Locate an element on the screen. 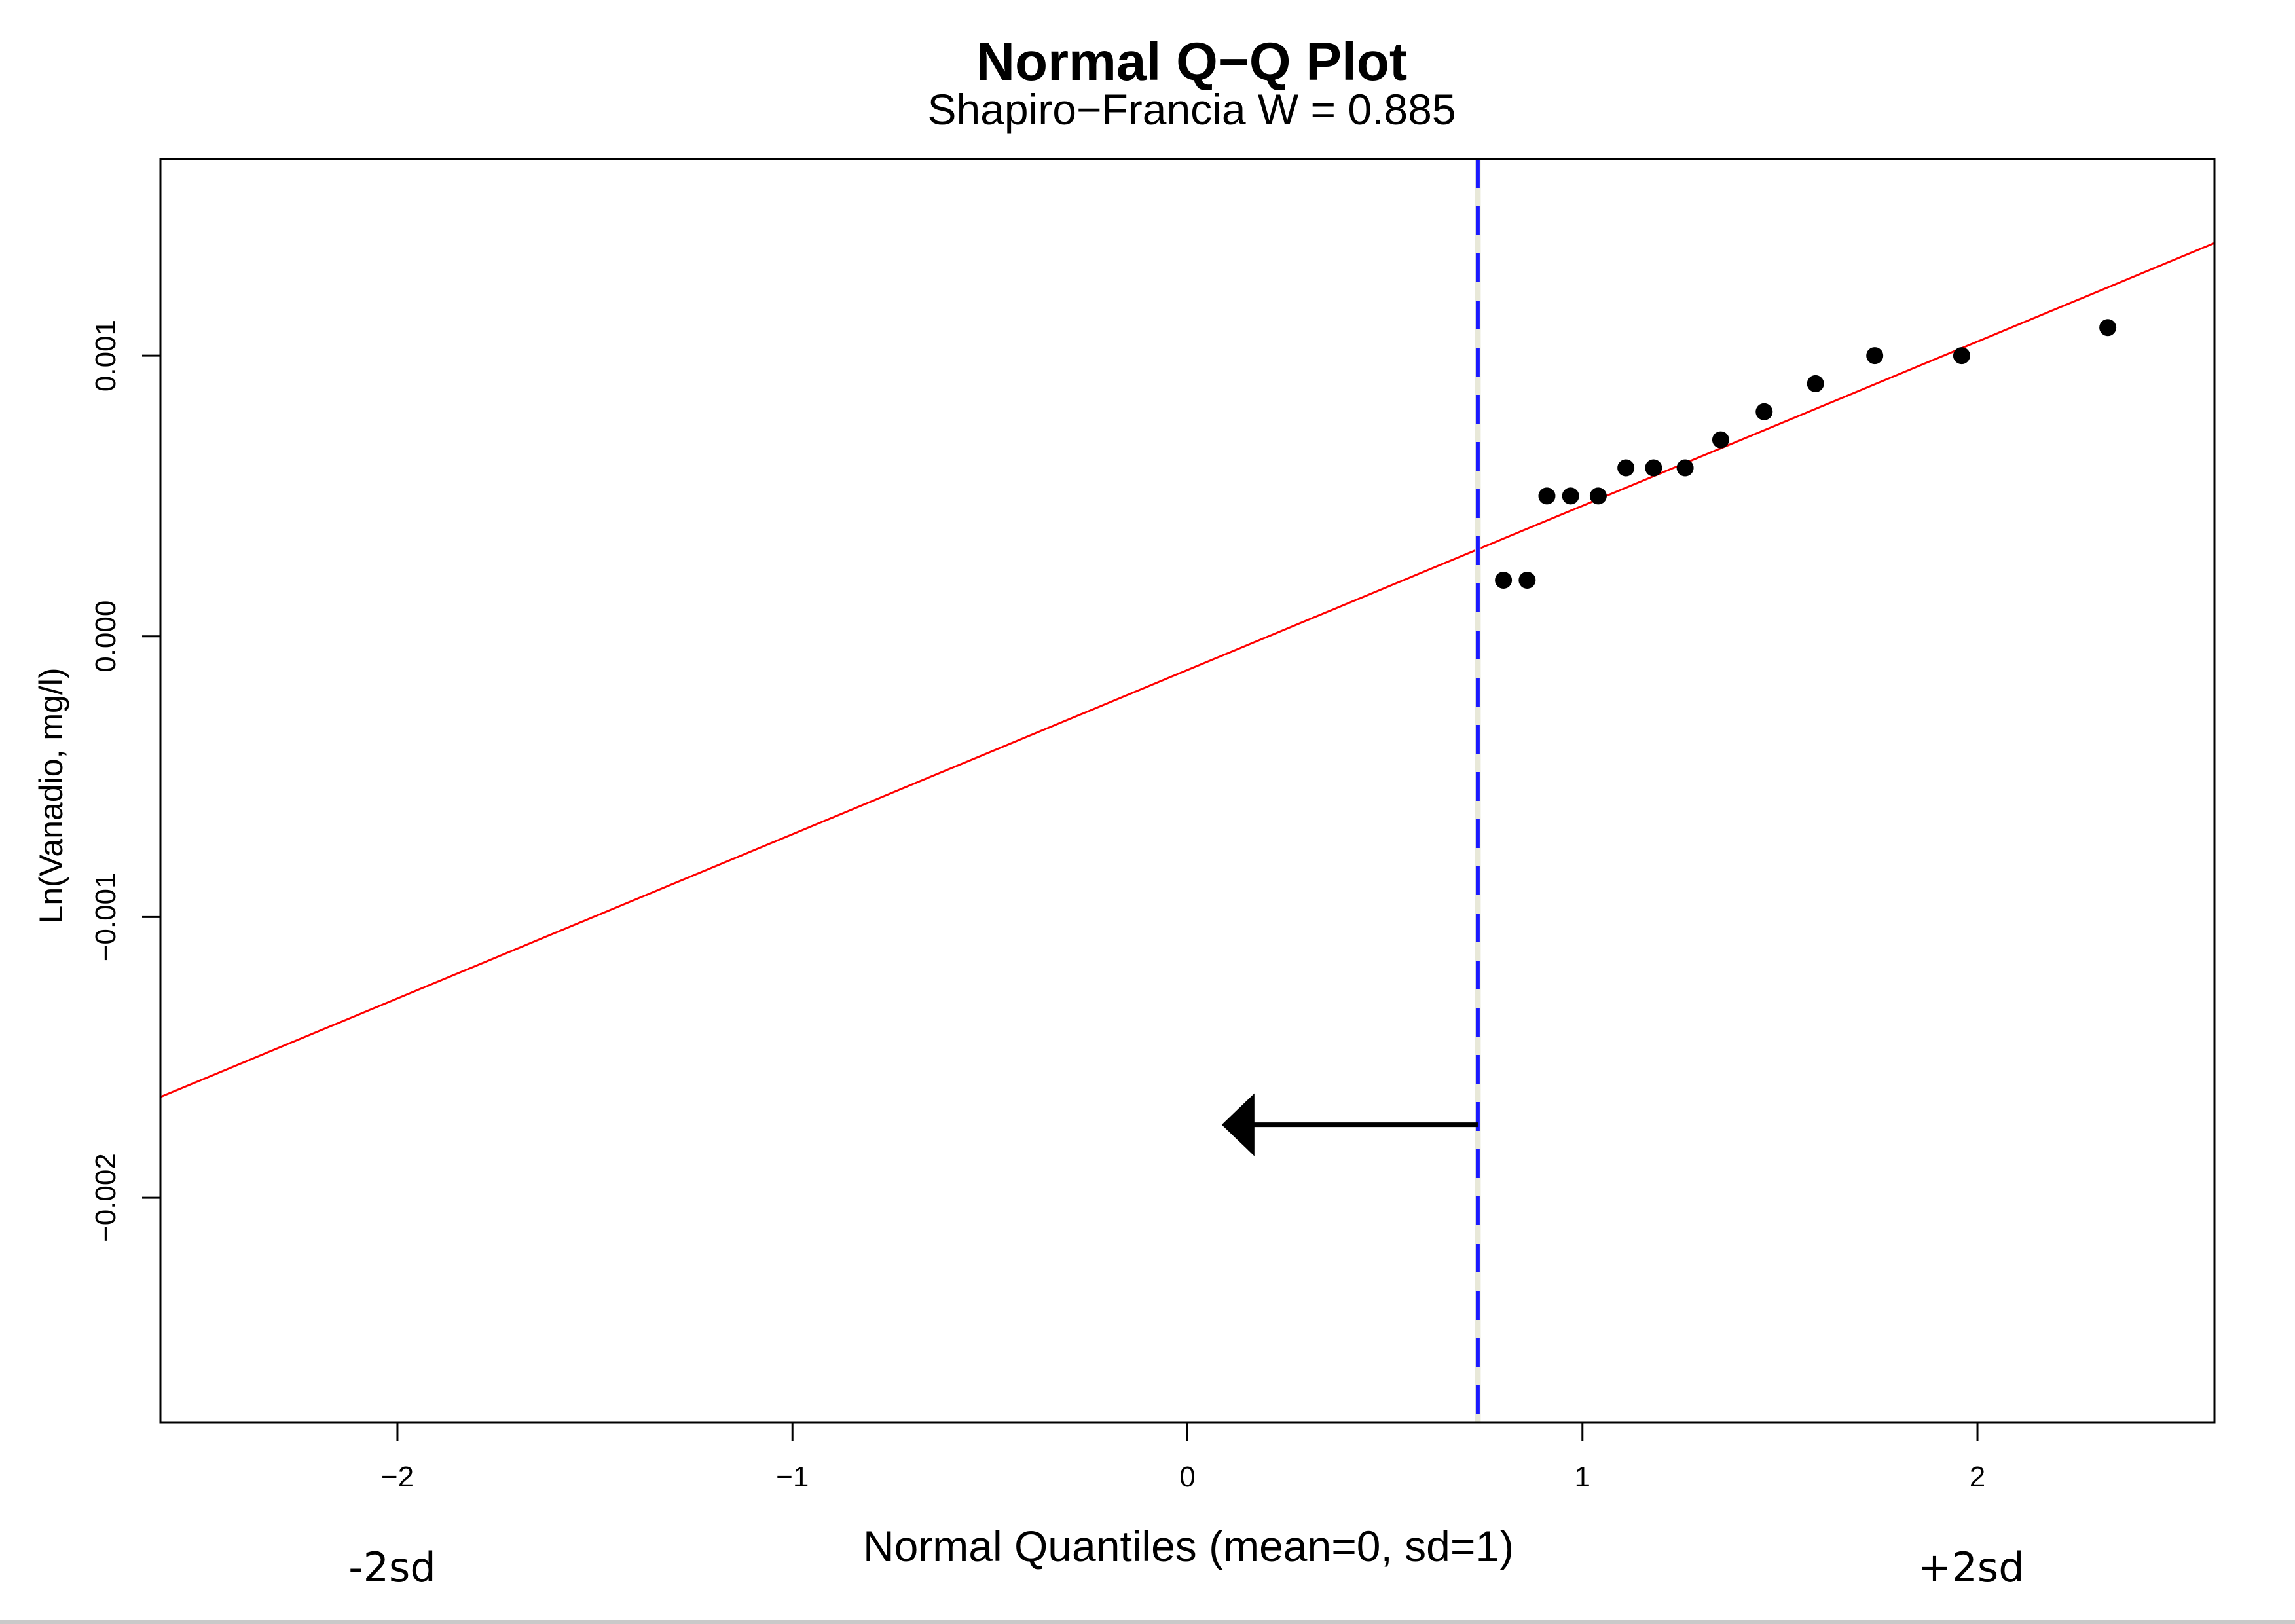  annotation-minus-2sd: -2sd is located at coordinates (391, 1567).